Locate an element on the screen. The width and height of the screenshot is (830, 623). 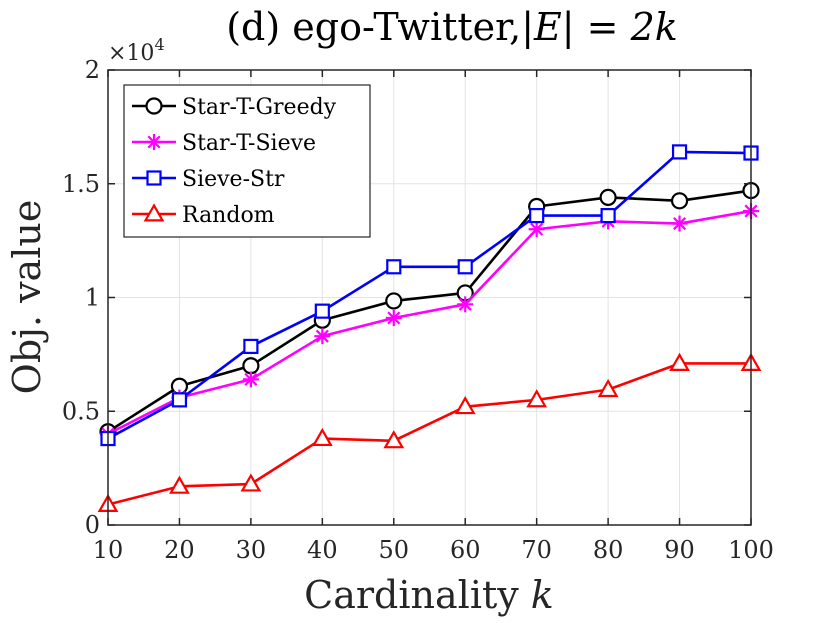
y-scale-exponent: ×10⁴ is located at coordinates (136, 50).